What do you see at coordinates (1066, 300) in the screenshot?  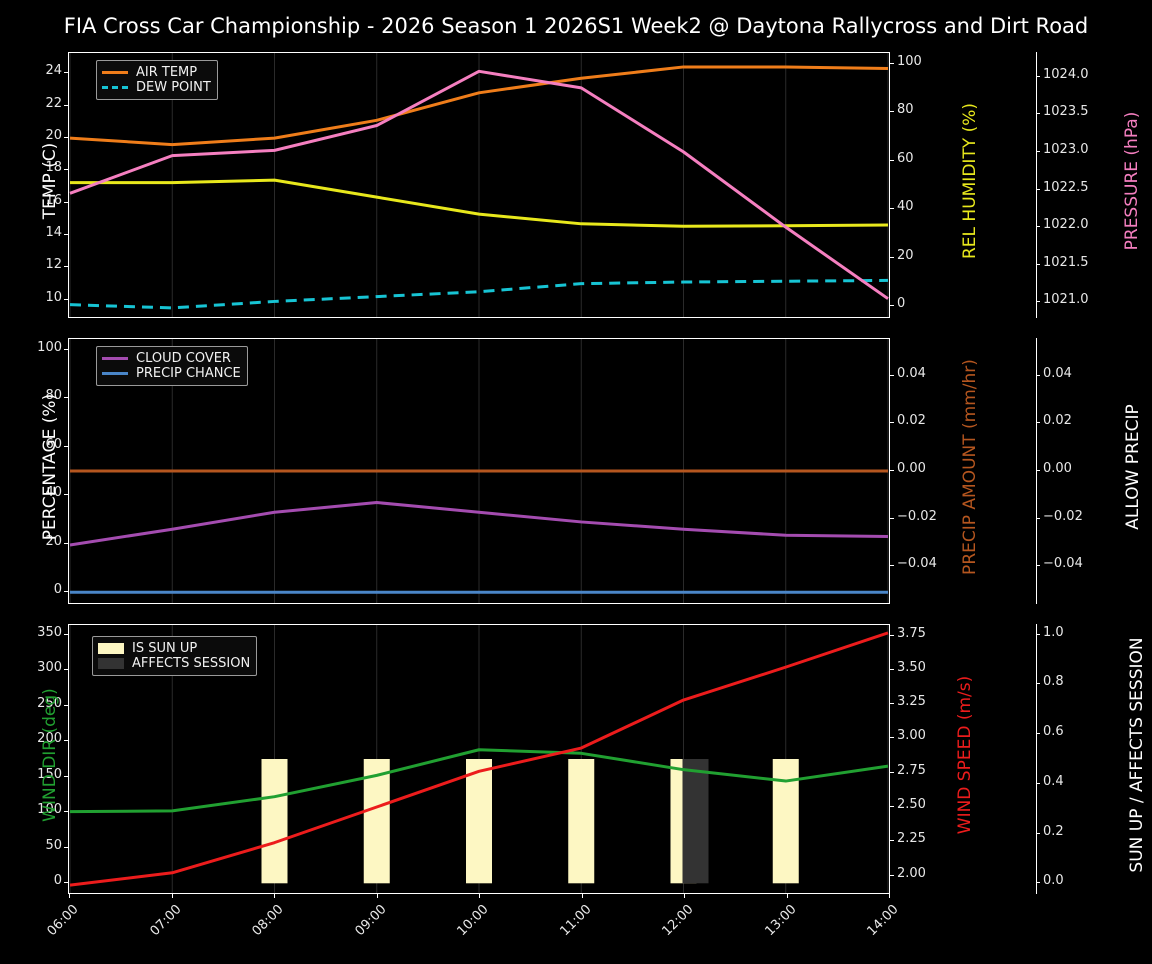 I see `tick-label: 1021.0` at bounding box center [1066, 300].